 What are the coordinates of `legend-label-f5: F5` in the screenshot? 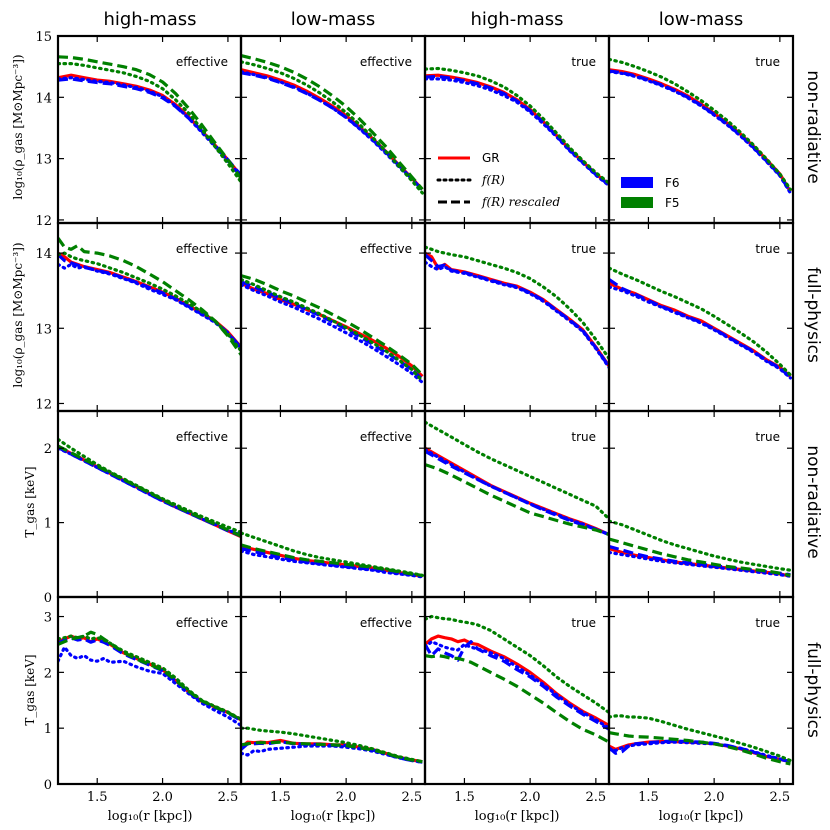 It's located at (672, 203).